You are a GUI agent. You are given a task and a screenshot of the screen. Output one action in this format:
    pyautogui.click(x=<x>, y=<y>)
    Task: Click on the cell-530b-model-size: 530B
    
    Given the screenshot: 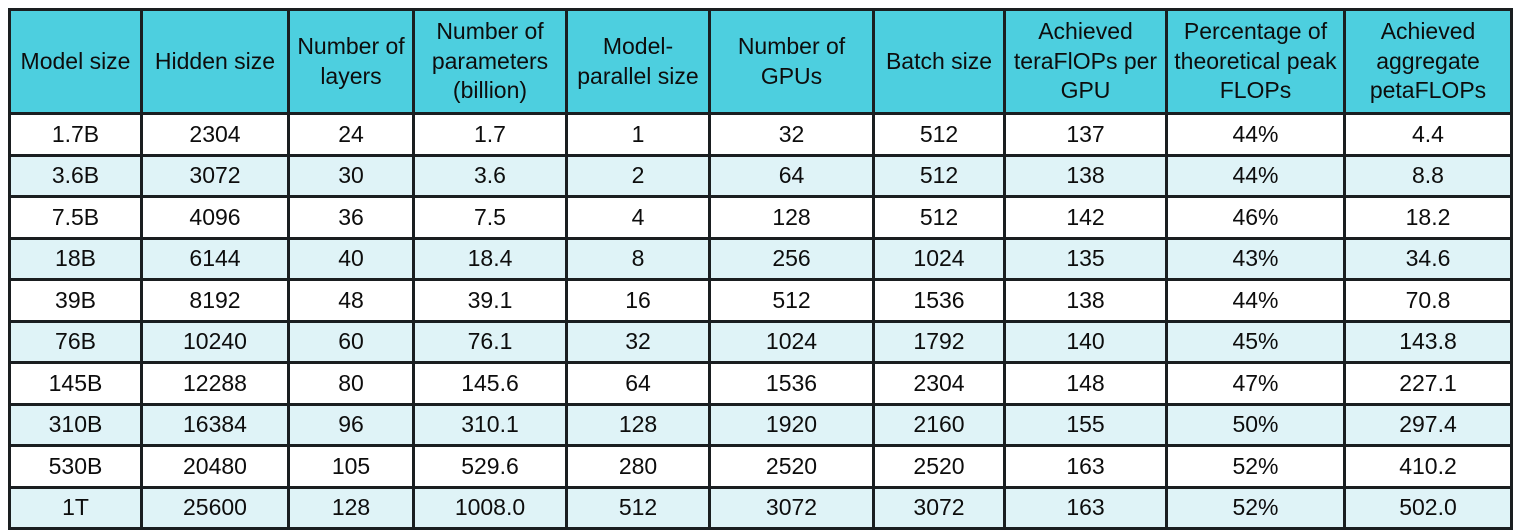 What is the action you would take?
    pyautogui.click(x=75, y=466)
    